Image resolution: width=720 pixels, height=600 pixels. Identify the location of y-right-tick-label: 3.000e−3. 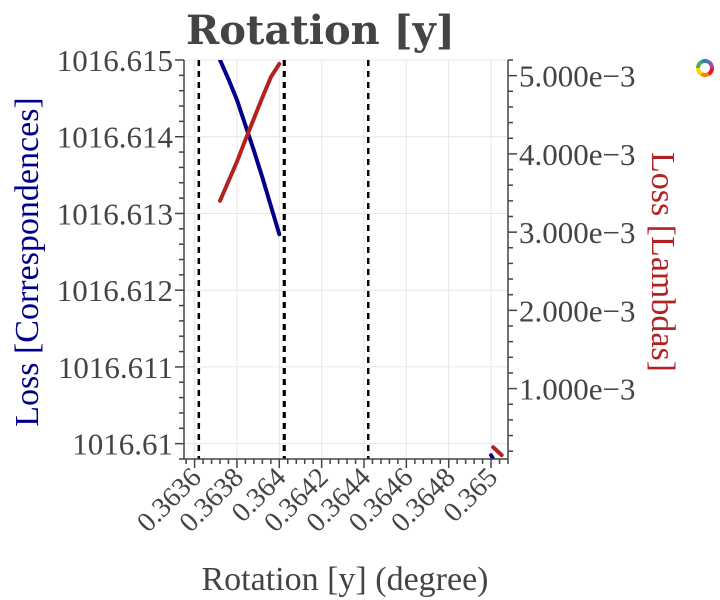
(577, 232).